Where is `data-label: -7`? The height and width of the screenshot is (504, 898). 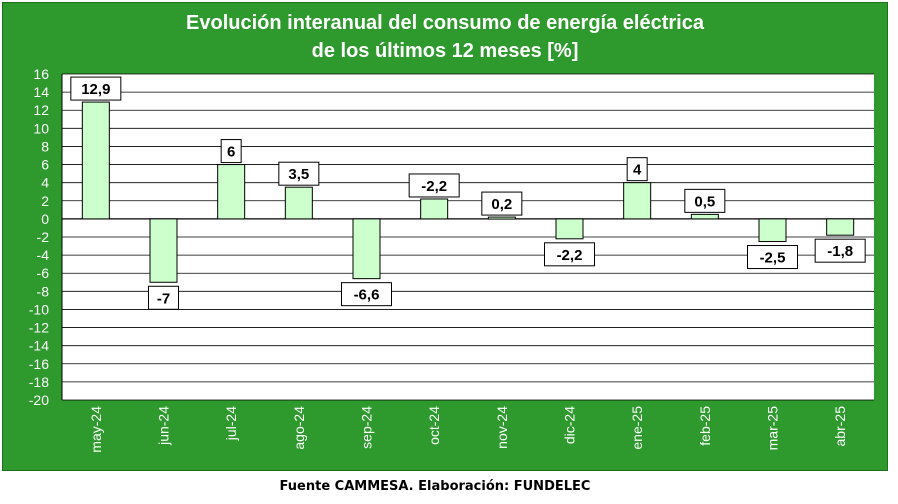 data-label: -7 is located at coordinates (163, 298).